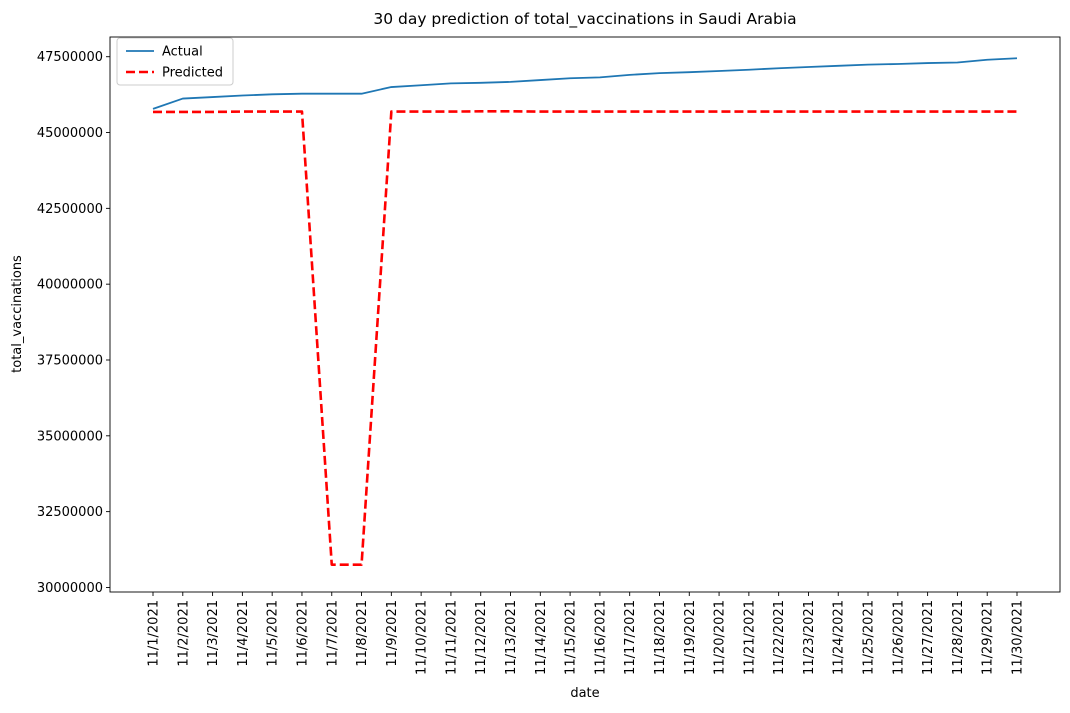 The width and height of the screenshot is (1070, 713). What do you see at coordinates (70, 436) in the screenshot?
I see `y-tick-label: 35000000` at bounding box center [70, 436].